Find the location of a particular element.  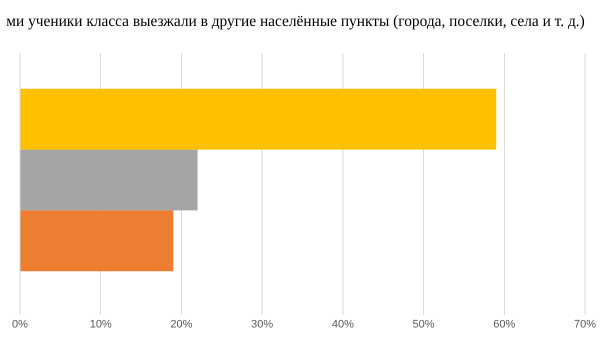

x-tick-label: 60% is located at coordinates (504, 324).